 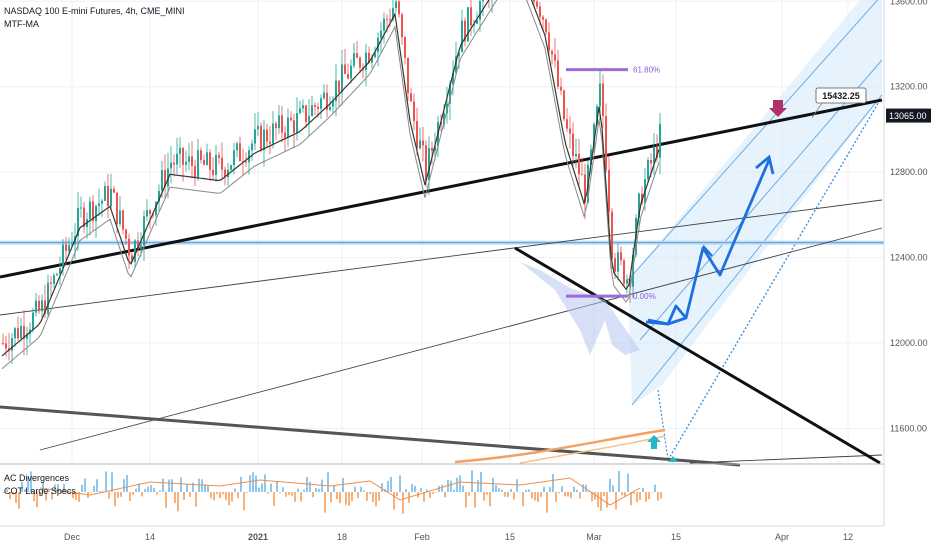 I want to click on projection-start, so click(x=667, y=321).